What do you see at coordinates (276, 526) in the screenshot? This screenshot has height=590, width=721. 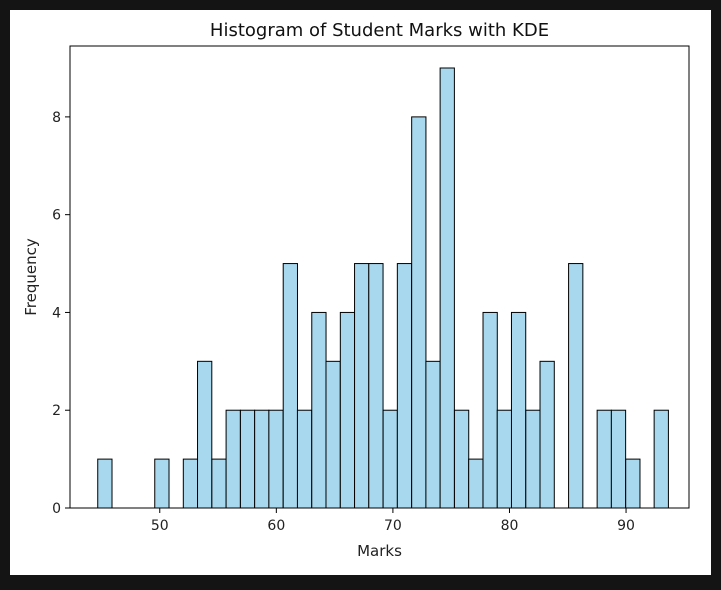 I see `x-tick-label: 60` at bounding box center [276, 526].